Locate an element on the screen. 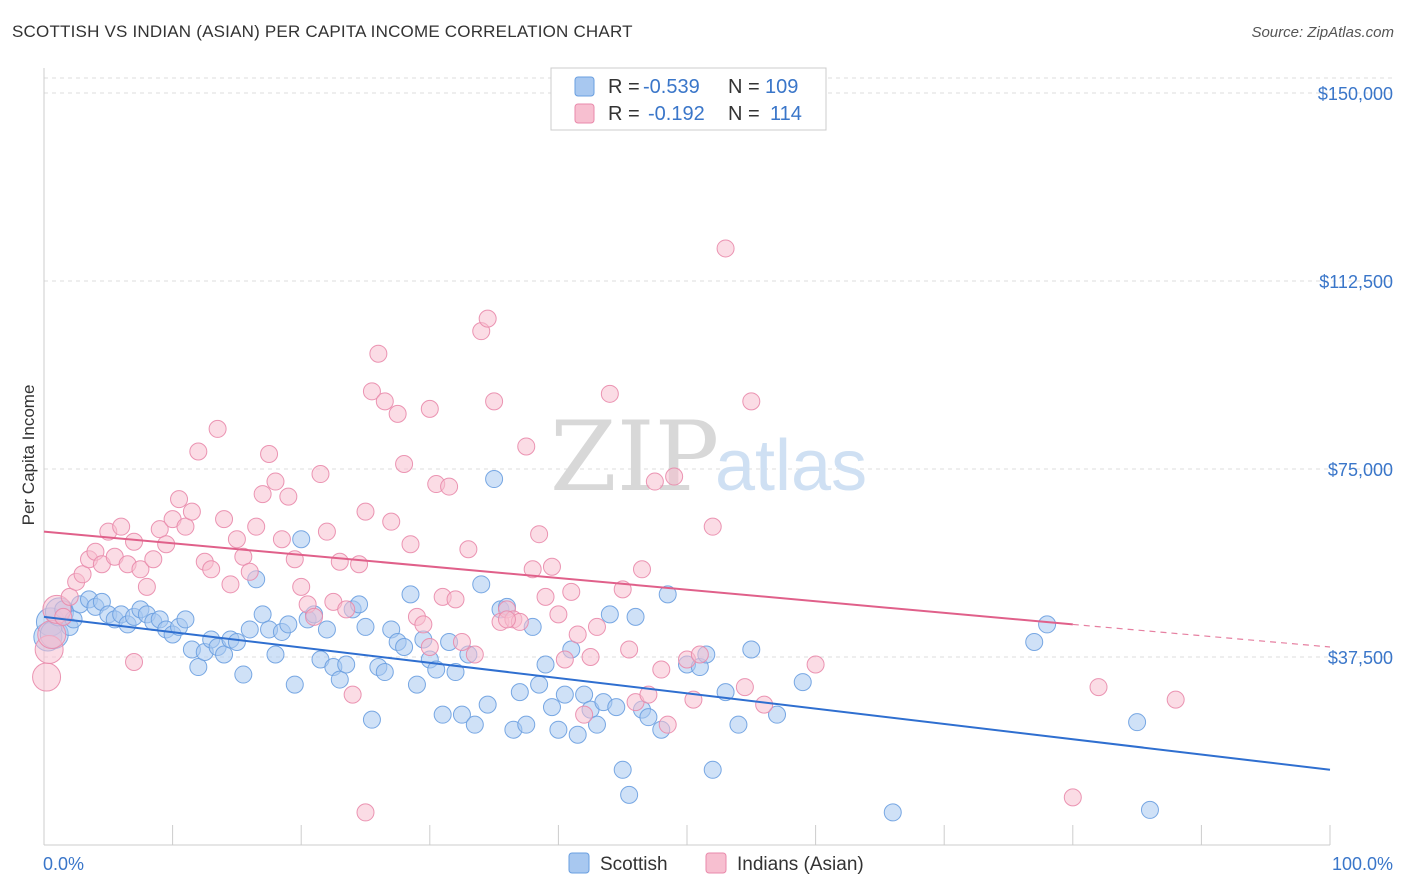  bottom-legend-swatch-scottish is located at coordinates (579, 863).